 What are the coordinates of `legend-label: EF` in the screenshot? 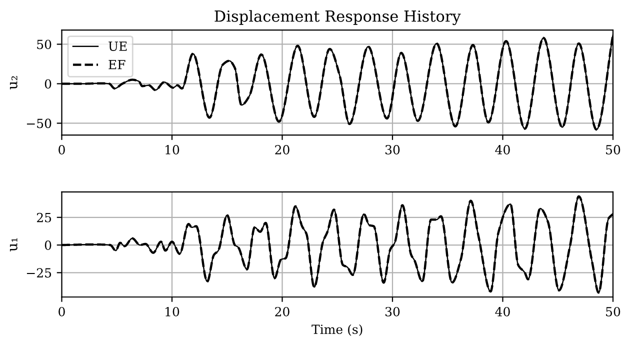 It's located at (117, 65).